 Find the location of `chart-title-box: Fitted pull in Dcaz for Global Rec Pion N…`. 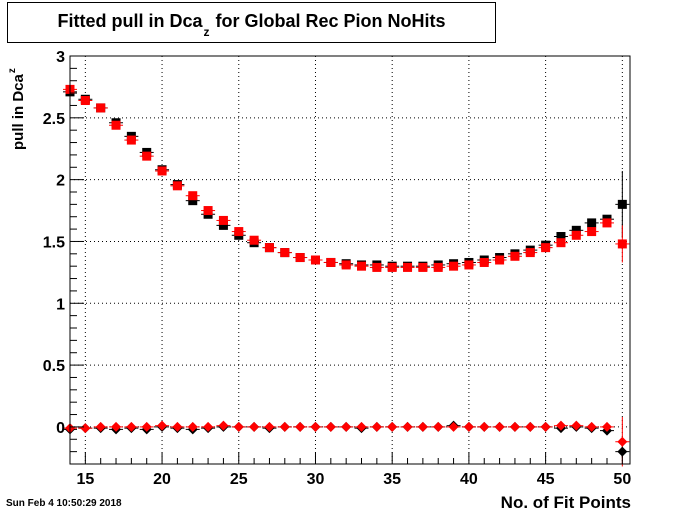

chart-title-box: Fitted pull in Dcaz for Global Rec Pion N… is located at coordinates (251, 22).